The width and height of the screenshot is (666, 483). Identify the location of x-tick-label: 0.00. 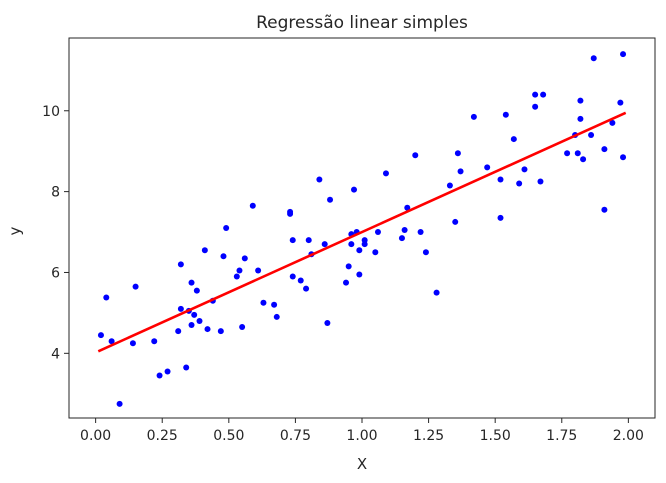
(95, 436).